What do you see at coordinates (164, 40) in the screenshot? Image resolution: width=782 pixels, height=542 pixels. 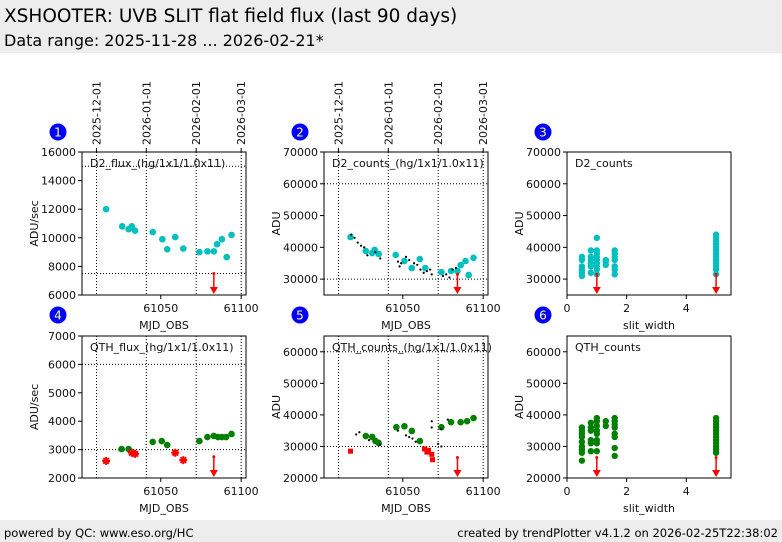 I see `data-range: Data range: 2025-11-28 ... 2026-02-21*` at bounding box center [164, 40].